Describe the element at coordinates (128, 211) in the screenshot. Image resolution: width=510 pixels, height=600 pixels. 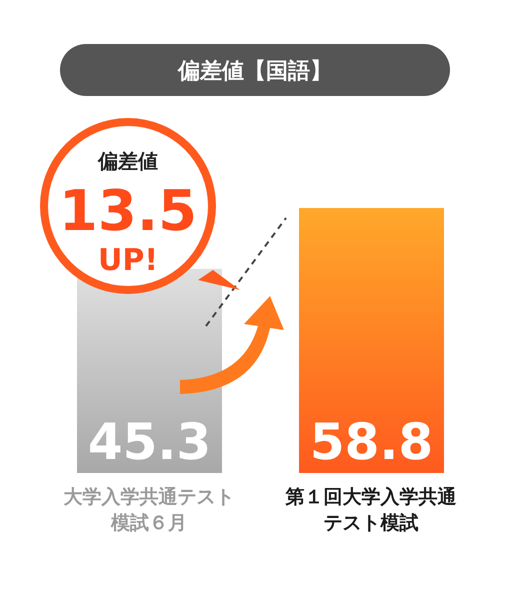
I see `annotation: 13.5` at that location.